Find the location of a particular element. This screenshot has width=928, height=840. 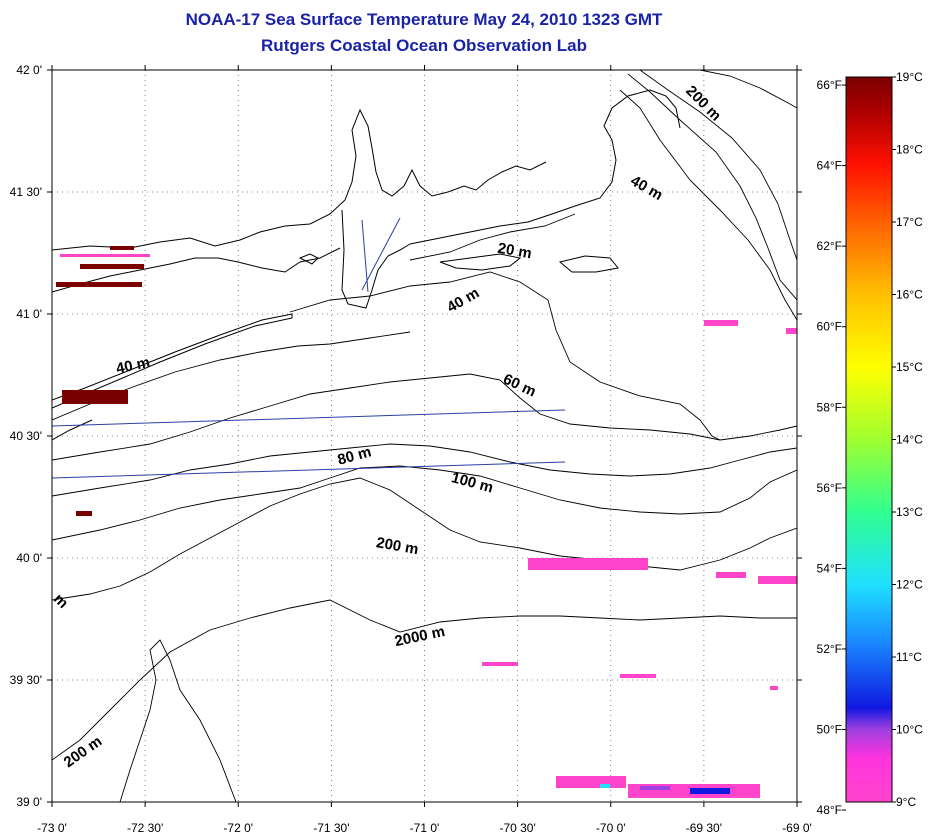

colorbar-f-label: 66°F is located at coordinates (829, 85).